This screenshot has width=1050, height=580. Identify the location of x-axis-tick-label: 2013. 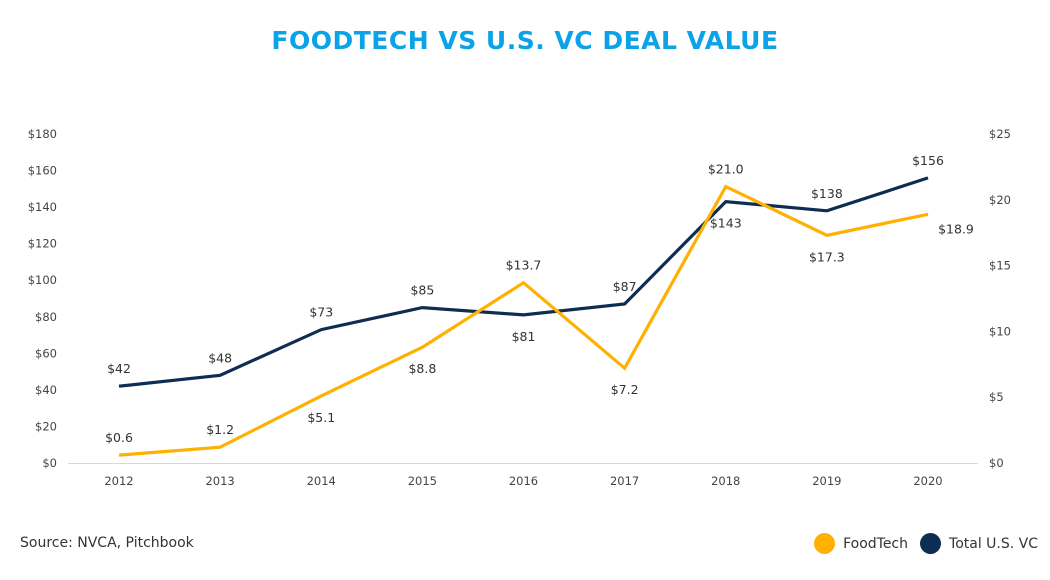
(219, 481).